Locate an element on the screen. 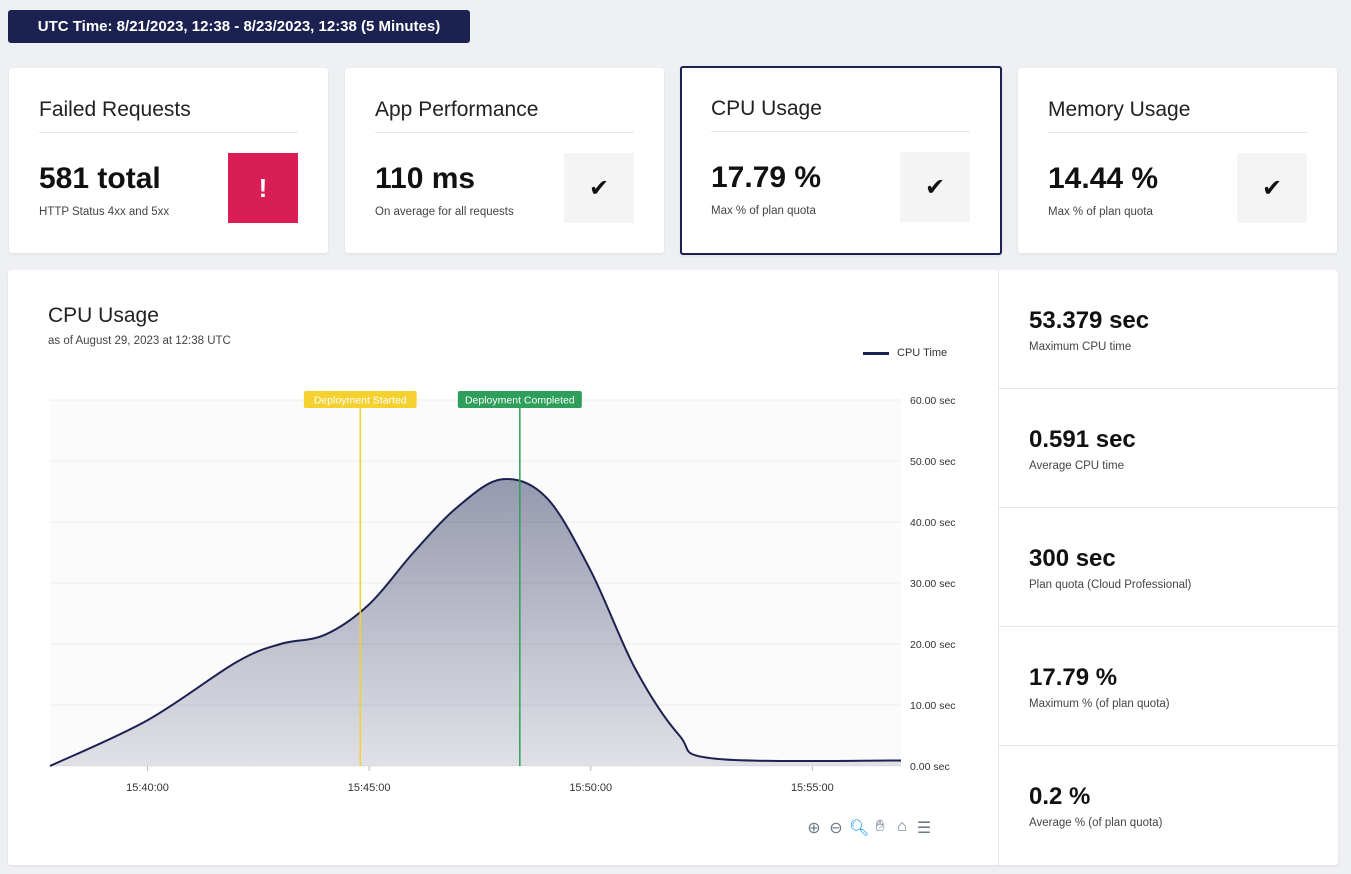 Image resolution: width=1351 pixels, height=874 pixels. stat-value: 0.2 % is located at coordinates (1060, 796).